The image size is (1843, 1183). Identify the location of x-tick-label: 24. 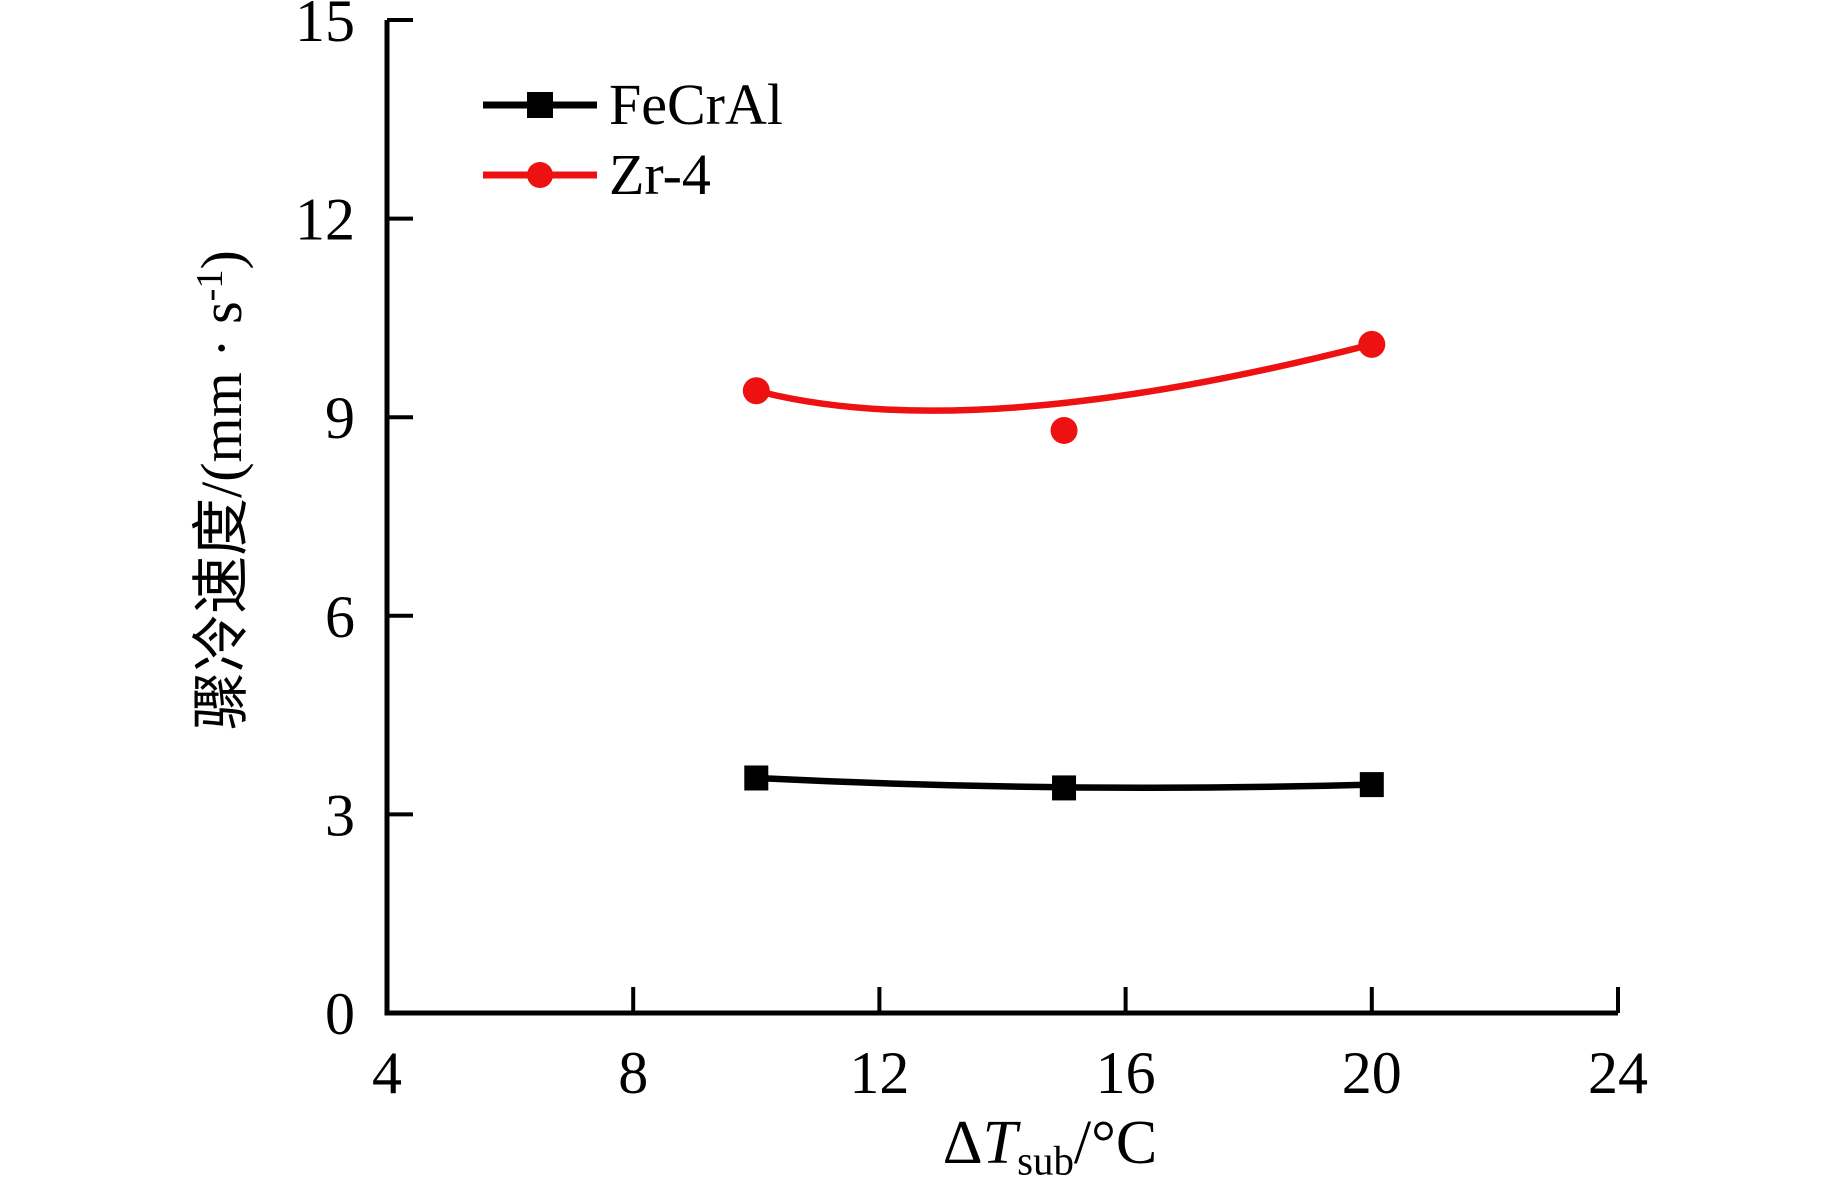
(1618, 1073).